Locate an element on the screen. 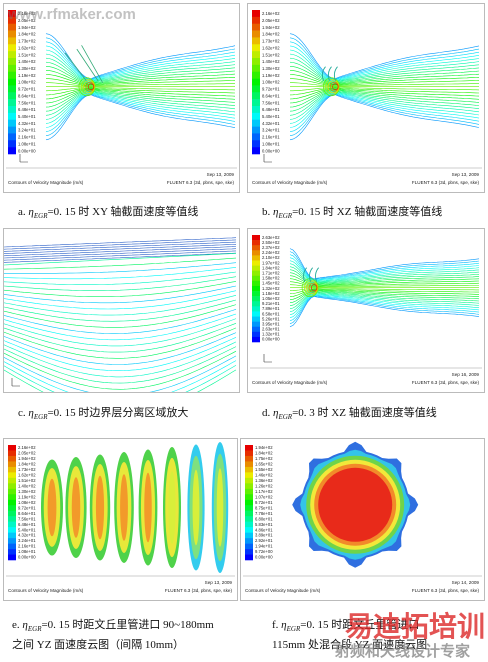 This screenshot has height=662, width=488. colorbar-label: 3.95e+01 is located at coordinates (271, 323).